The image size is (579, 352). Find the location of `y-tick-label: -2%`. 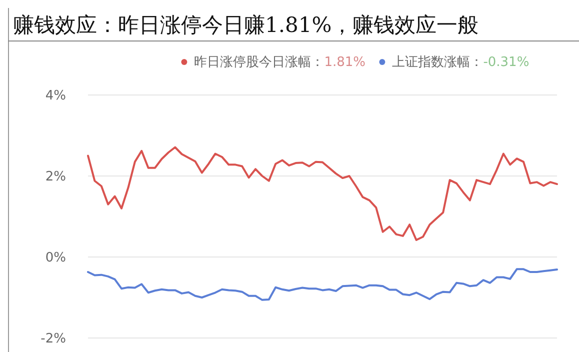

y-tick-label: -2% is located at coordinates (53, 339).